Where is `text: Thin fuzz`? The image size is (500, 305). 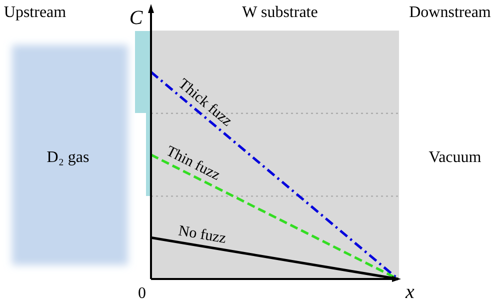 text: Thin fuzz is located at coordinates (193, 163).